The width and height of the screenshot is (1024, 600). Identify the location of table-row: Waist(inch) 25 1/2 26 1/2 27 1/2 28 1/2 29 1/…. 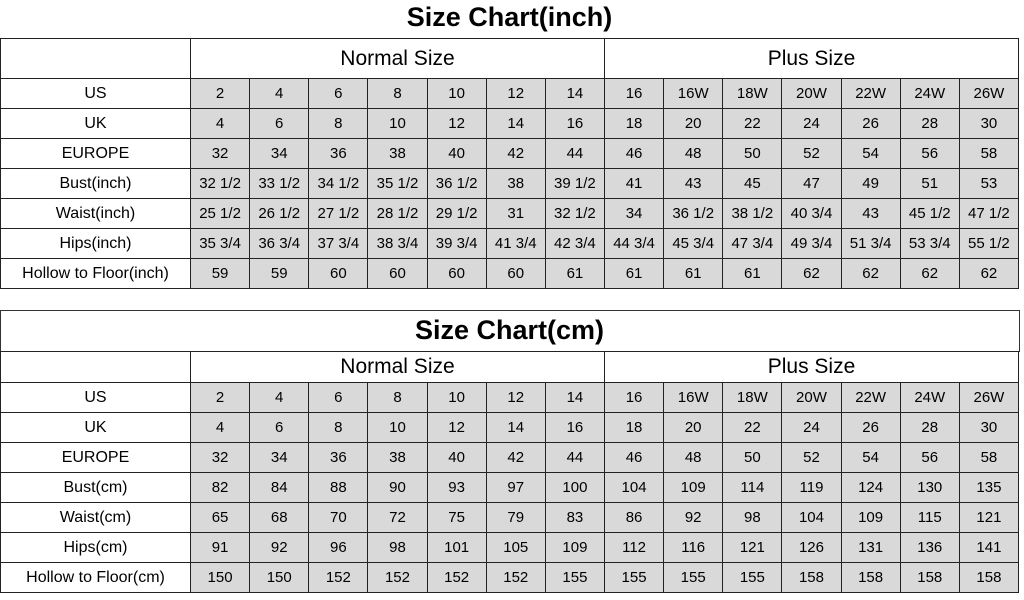
(510, 213).